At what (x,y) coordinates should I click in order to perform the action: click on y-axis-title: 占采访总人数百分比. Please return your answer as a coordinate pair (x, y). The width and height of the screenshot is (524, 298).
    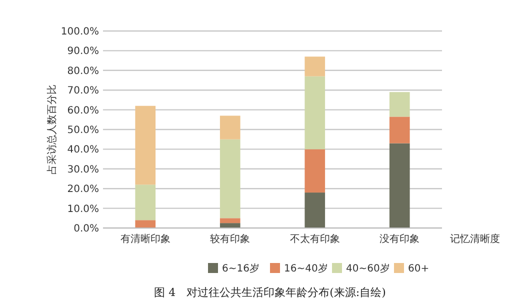
    Looking at the image, I should click on (52, 129).